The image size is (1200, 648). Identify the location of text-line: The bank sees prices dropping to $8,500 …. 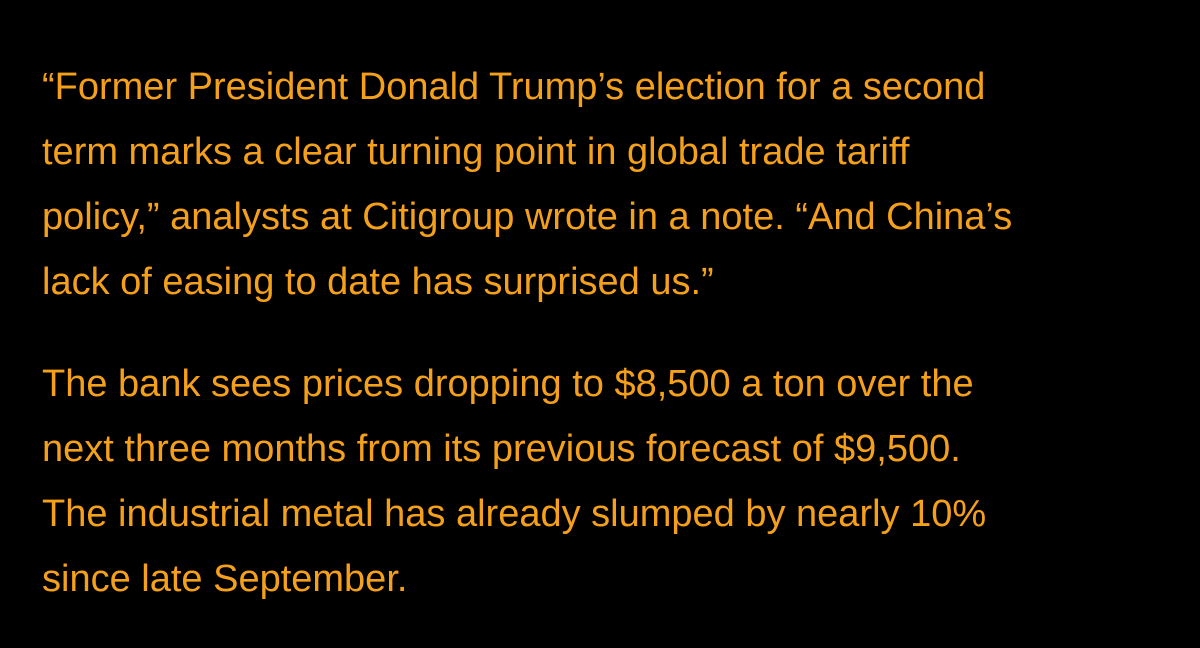
(508, 384).